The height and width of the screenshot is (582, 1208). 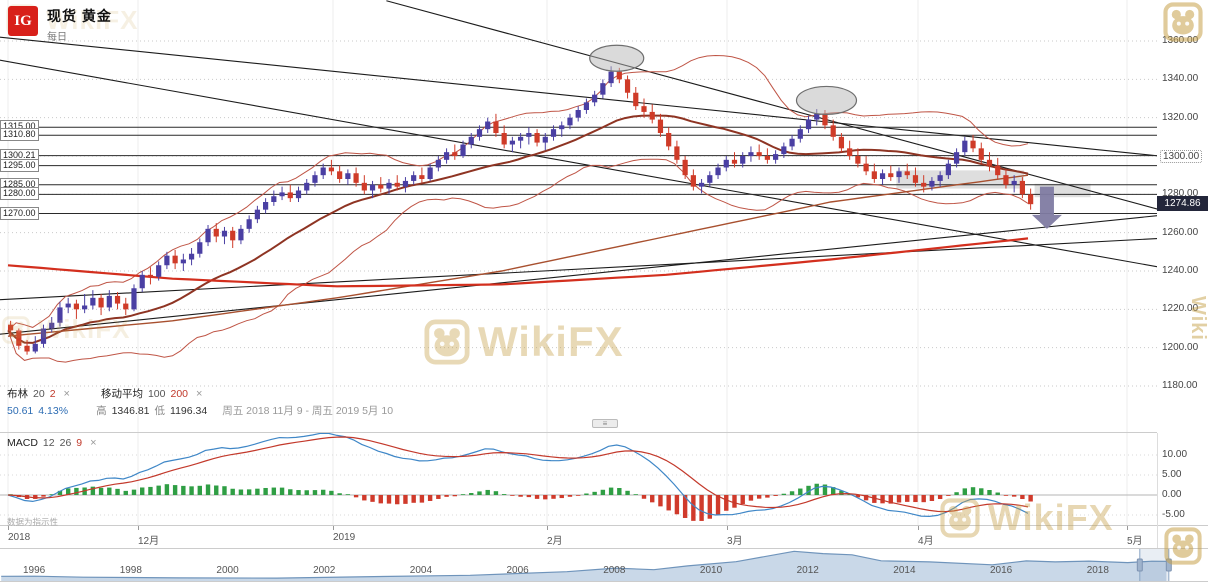 I want to click on ma-remove-button: ×, so click(x=199, y=393).